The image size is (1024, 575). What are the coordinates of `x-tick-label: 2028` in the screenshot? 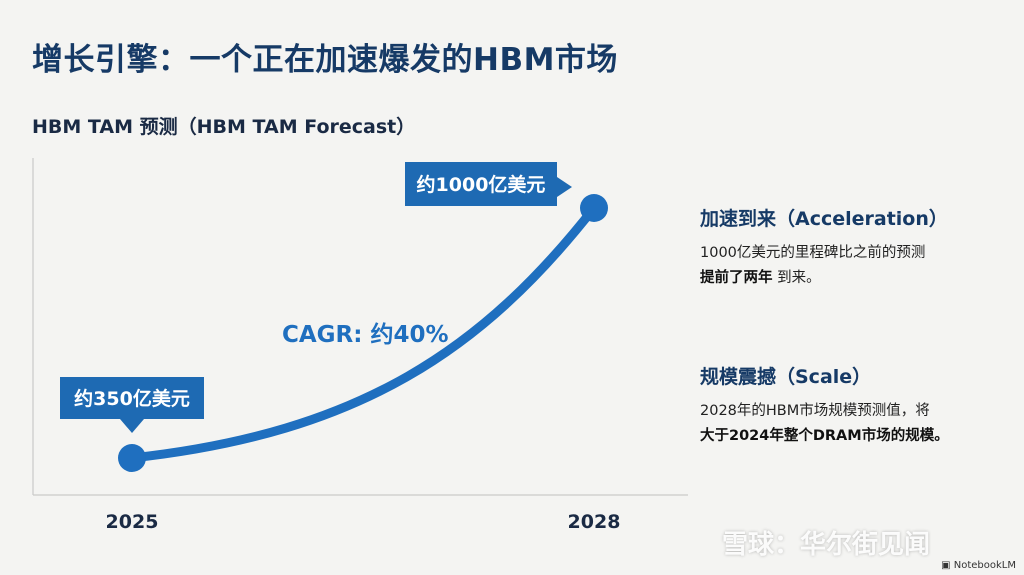 It's located at (594, 522).